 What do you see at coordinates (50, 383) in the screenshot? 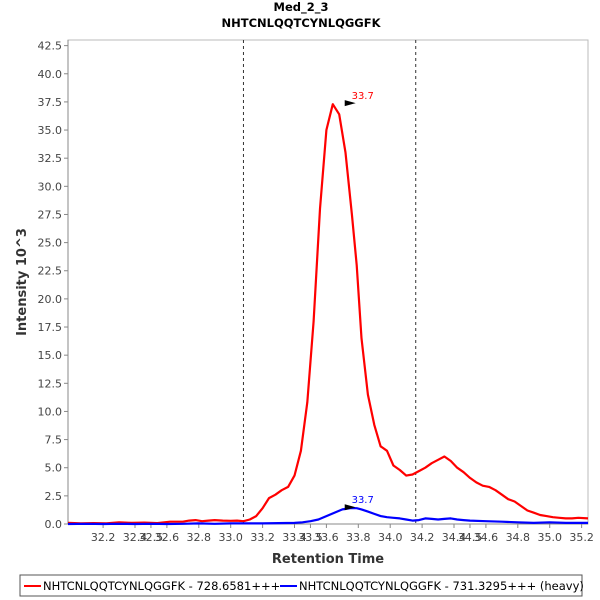
I see `y-tick-label: 12.5` at bounding box center [50, 383].